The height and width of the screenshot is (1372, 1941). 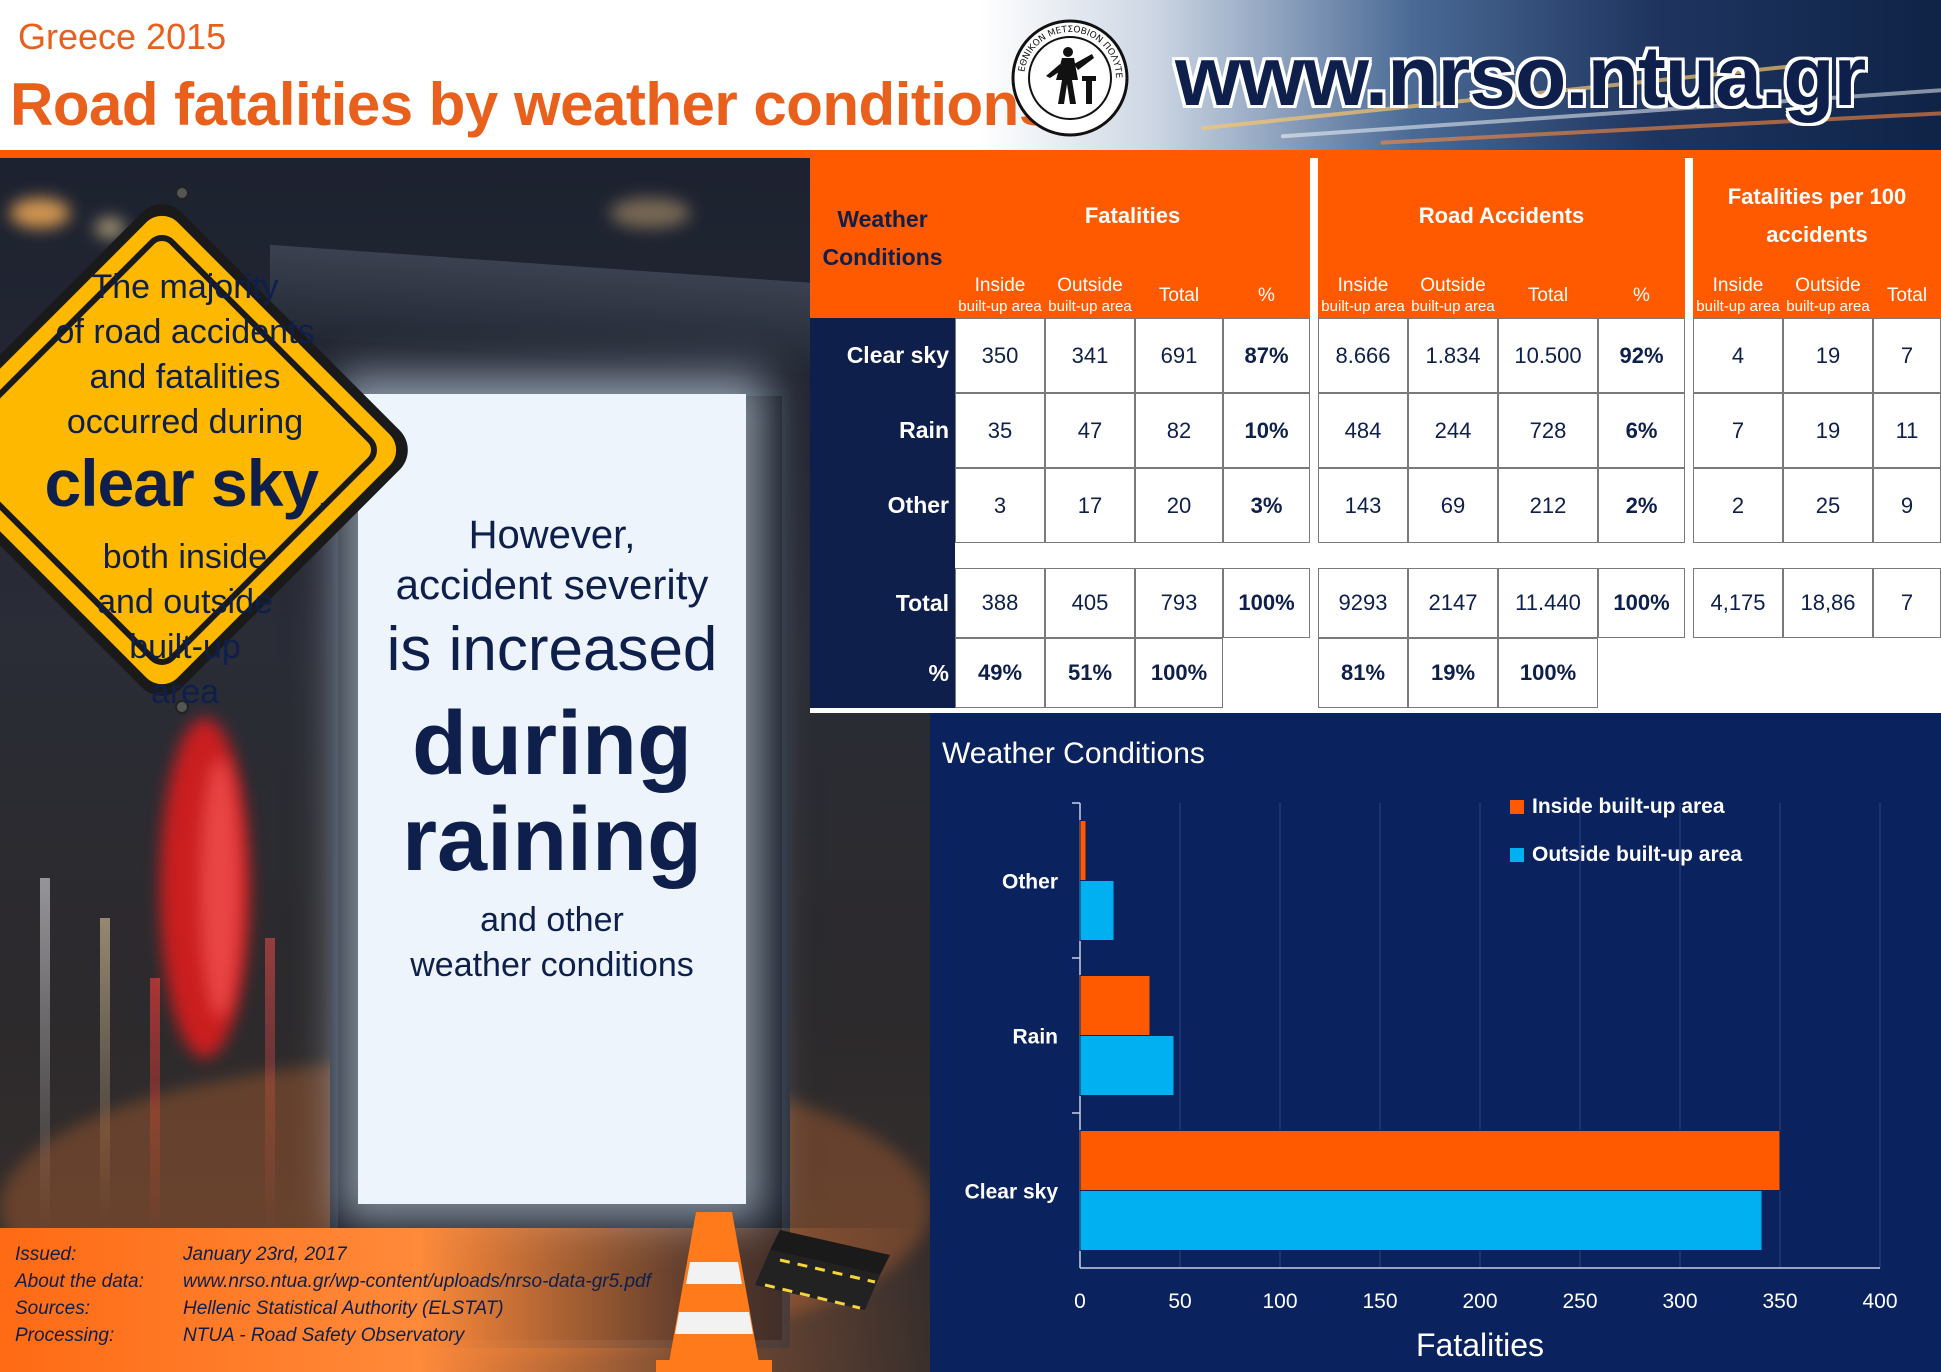 I want to click on legend-swatch, so click(x=1517, y=855).